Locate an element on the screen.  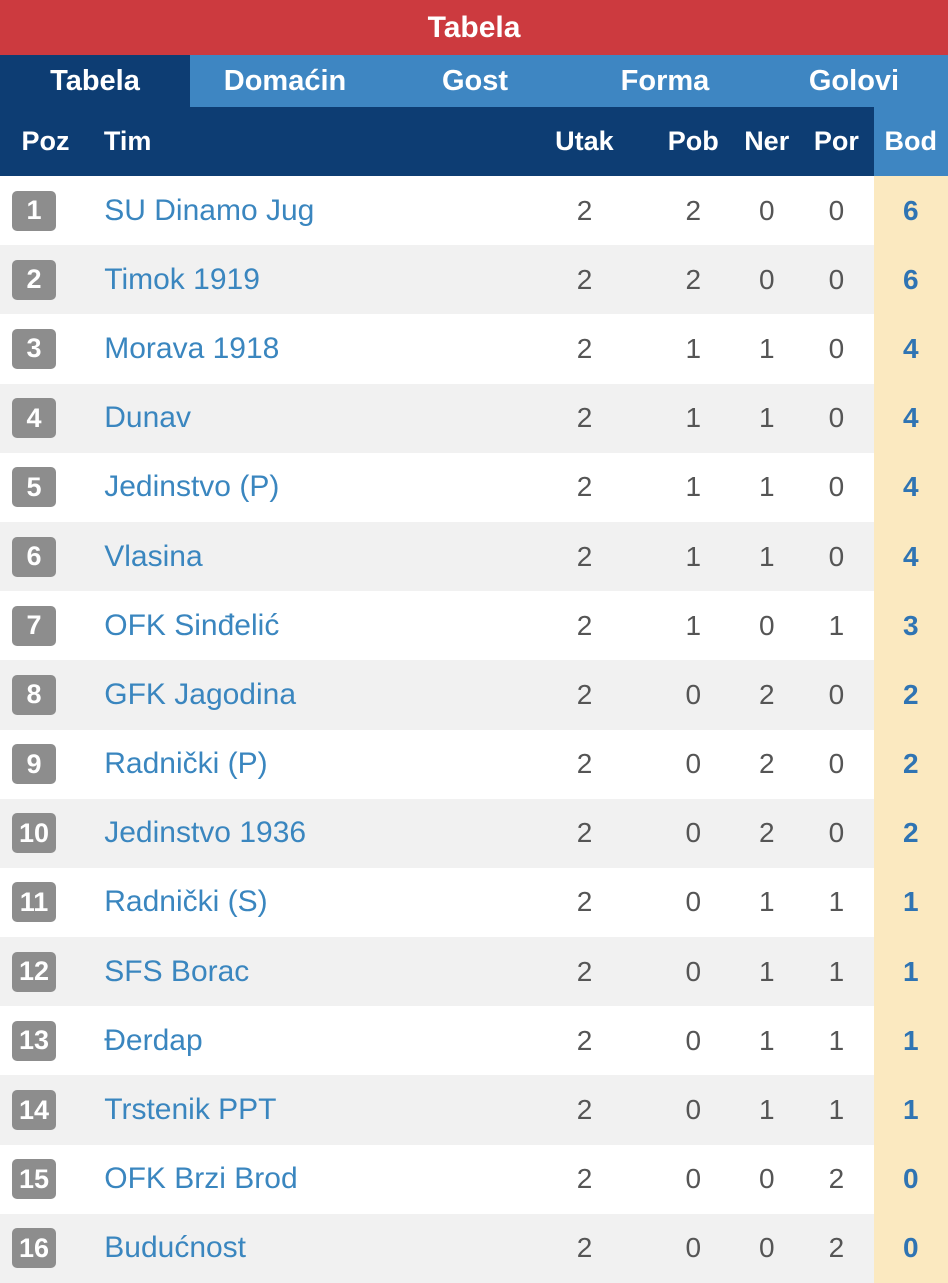
team-cell: Jedinstvo (P) is located at coordinates (304, 487).